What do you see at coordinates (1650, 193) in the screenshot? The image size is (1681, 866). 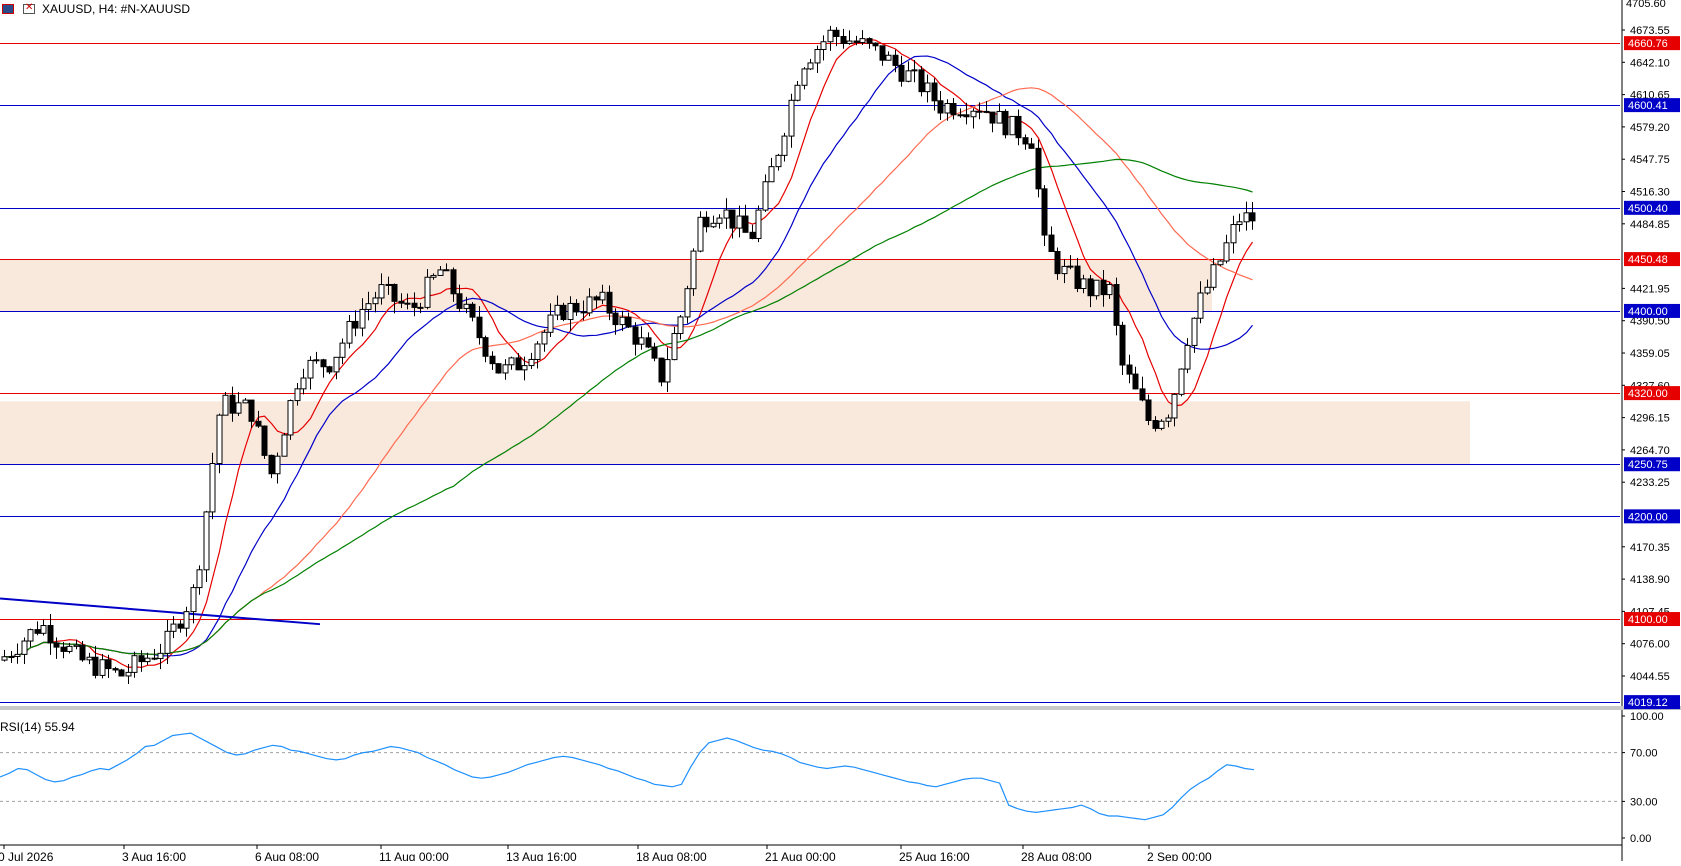 I see `price-tick-label: 4516.30` at bounding box center [1650, 193].